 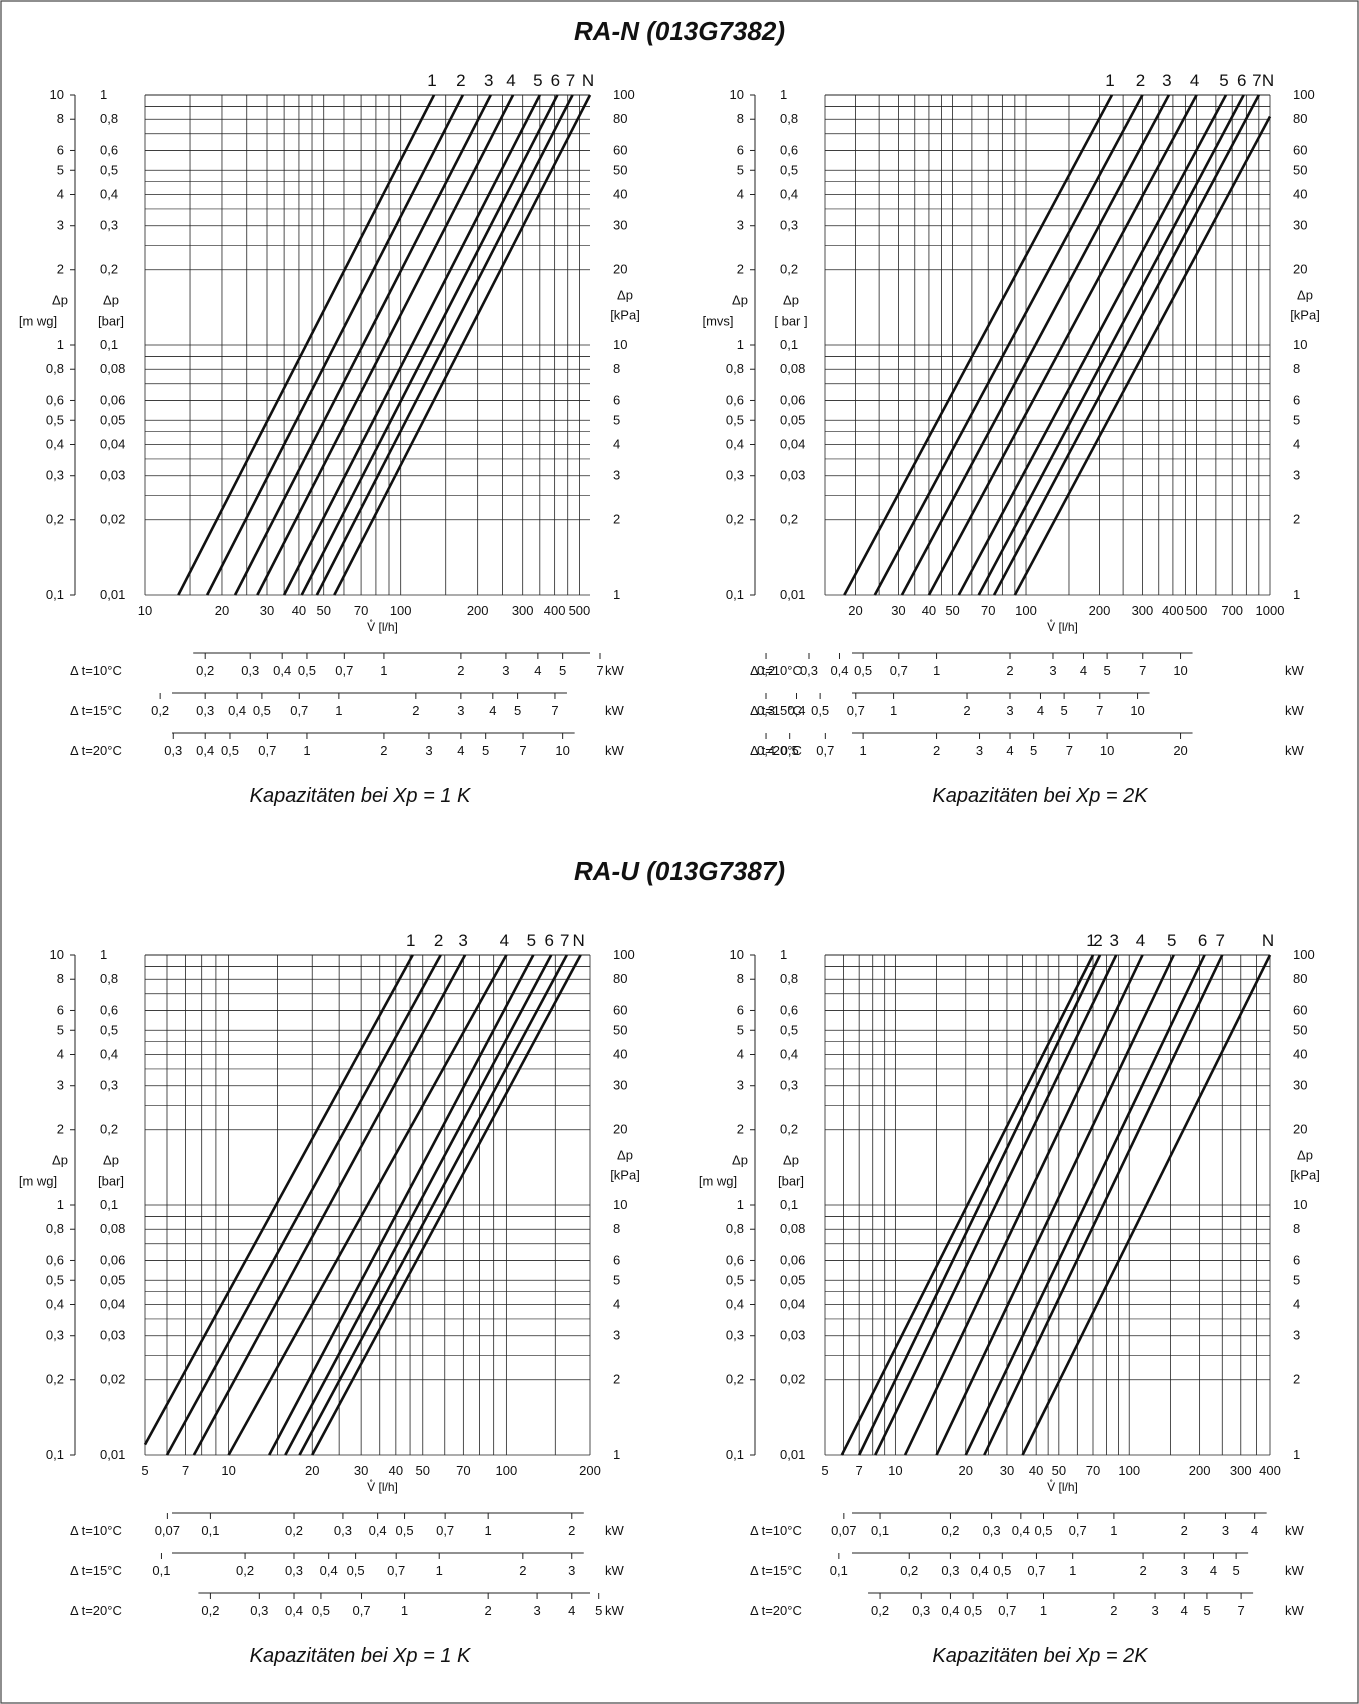 What do you see at coordinates (1200, 1470) in the screenshot?
I see `x-tick-label: 200` at bounding box center [1200, 1470].